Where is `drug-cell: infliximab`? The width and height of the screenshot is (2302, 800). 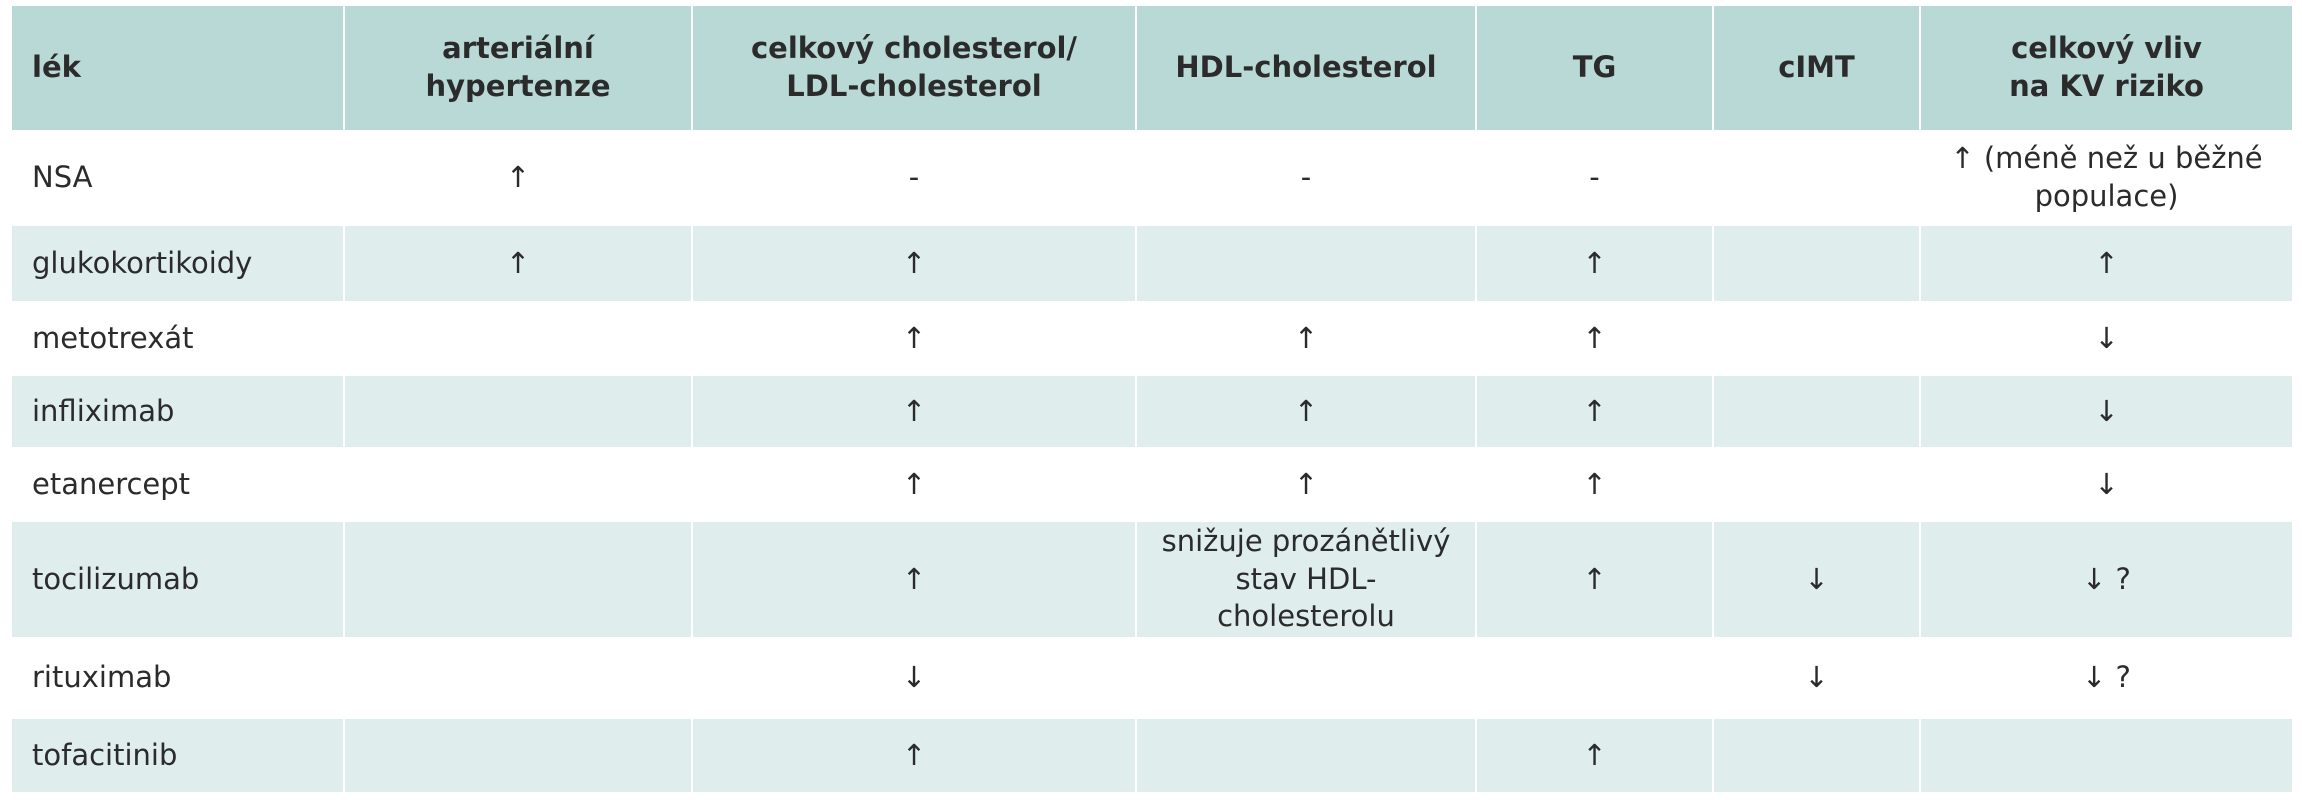
drug-cell: infliximab is located at coordinates (177, 411).